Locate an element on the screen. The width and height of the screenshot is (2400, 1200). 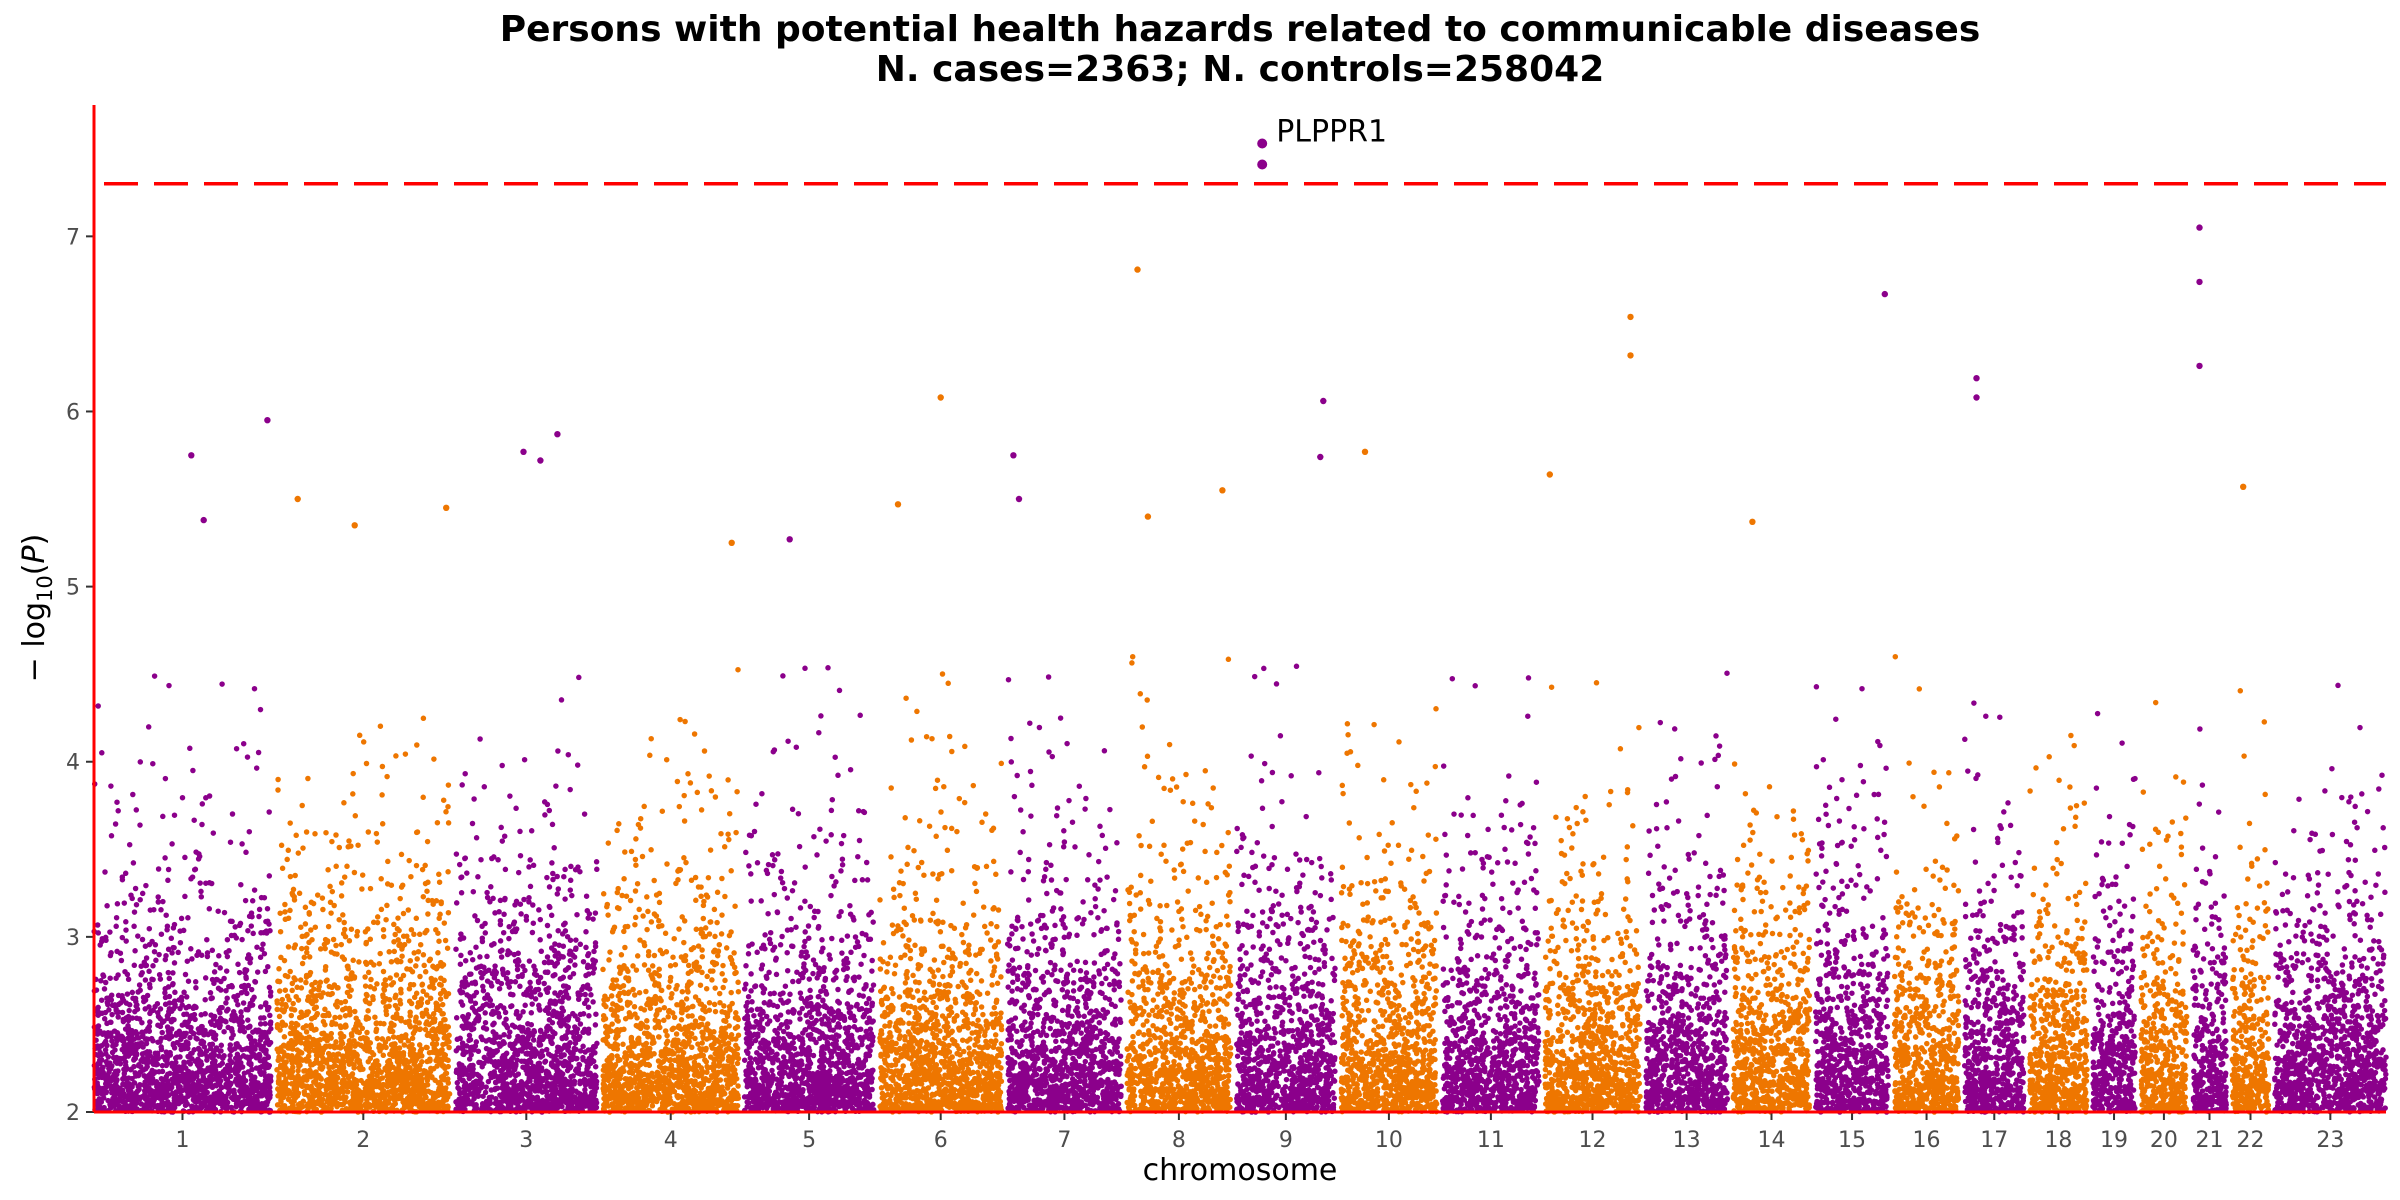
x-tick-label-chr-12: 12 is located at coordinates (1593, 1140).